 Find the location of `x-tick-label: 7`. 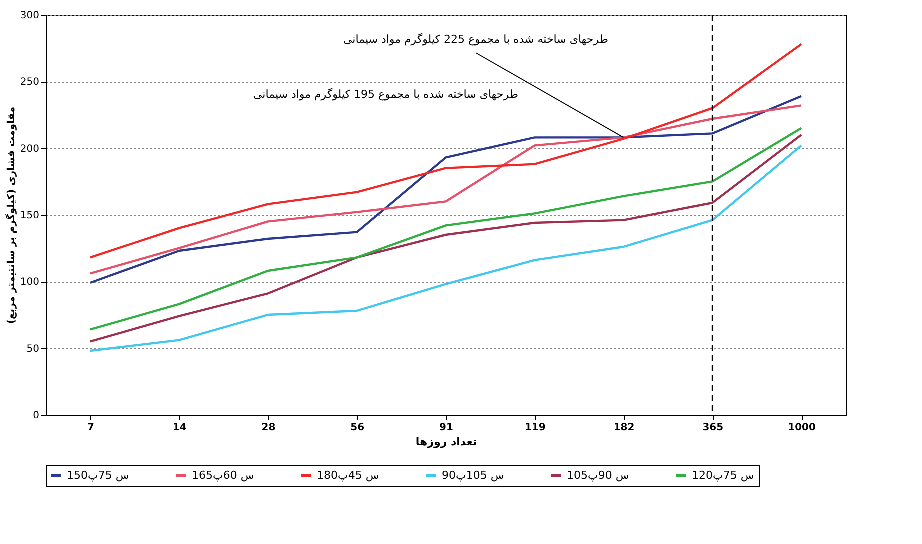

x-tick-label: 7 is located at coordinates (90, 428).